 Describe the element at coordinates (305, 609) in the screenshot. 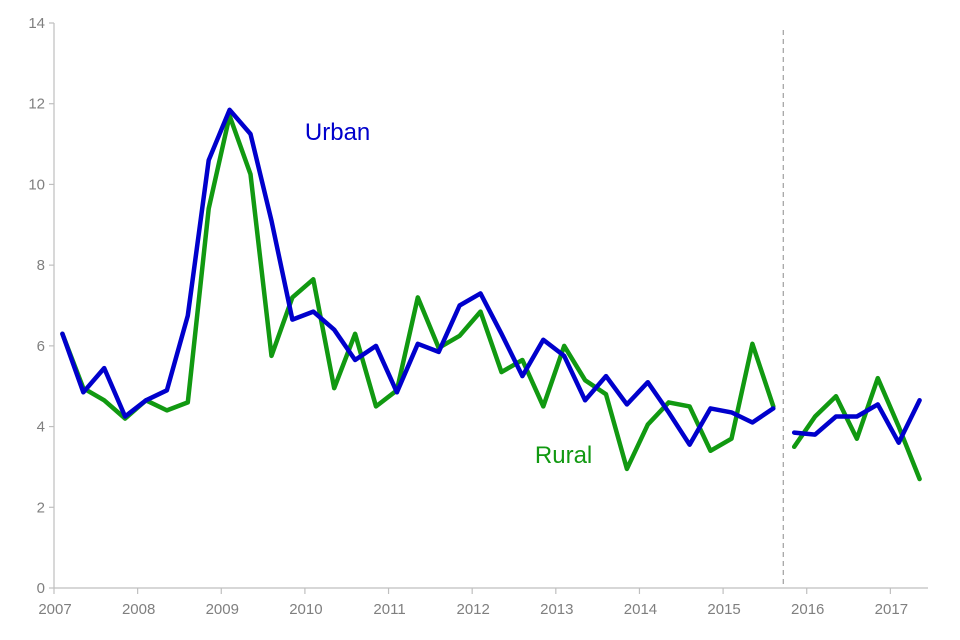

I see `x-tick-label: 2010` at that location.